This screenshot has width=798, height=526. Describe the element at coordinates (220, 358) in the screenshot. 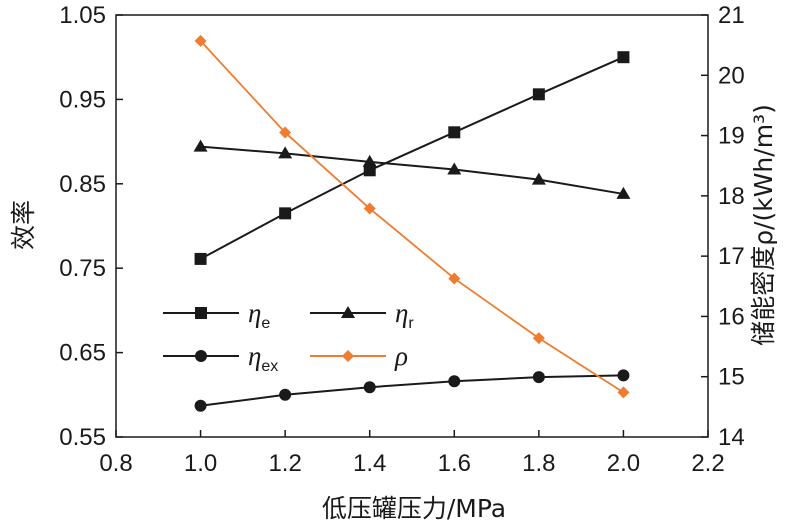

I see `legend-entry: ηex` at that location.